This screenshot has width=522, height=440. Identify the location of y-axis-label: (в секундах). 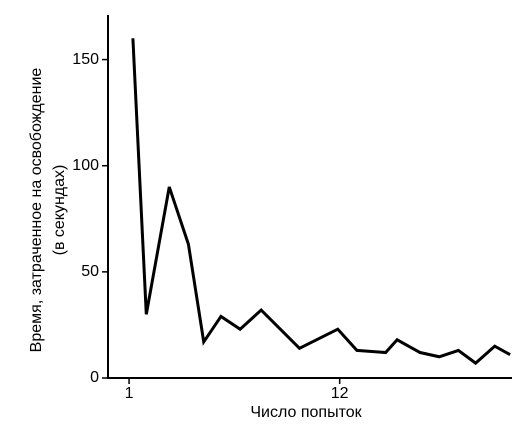
(59, 210).